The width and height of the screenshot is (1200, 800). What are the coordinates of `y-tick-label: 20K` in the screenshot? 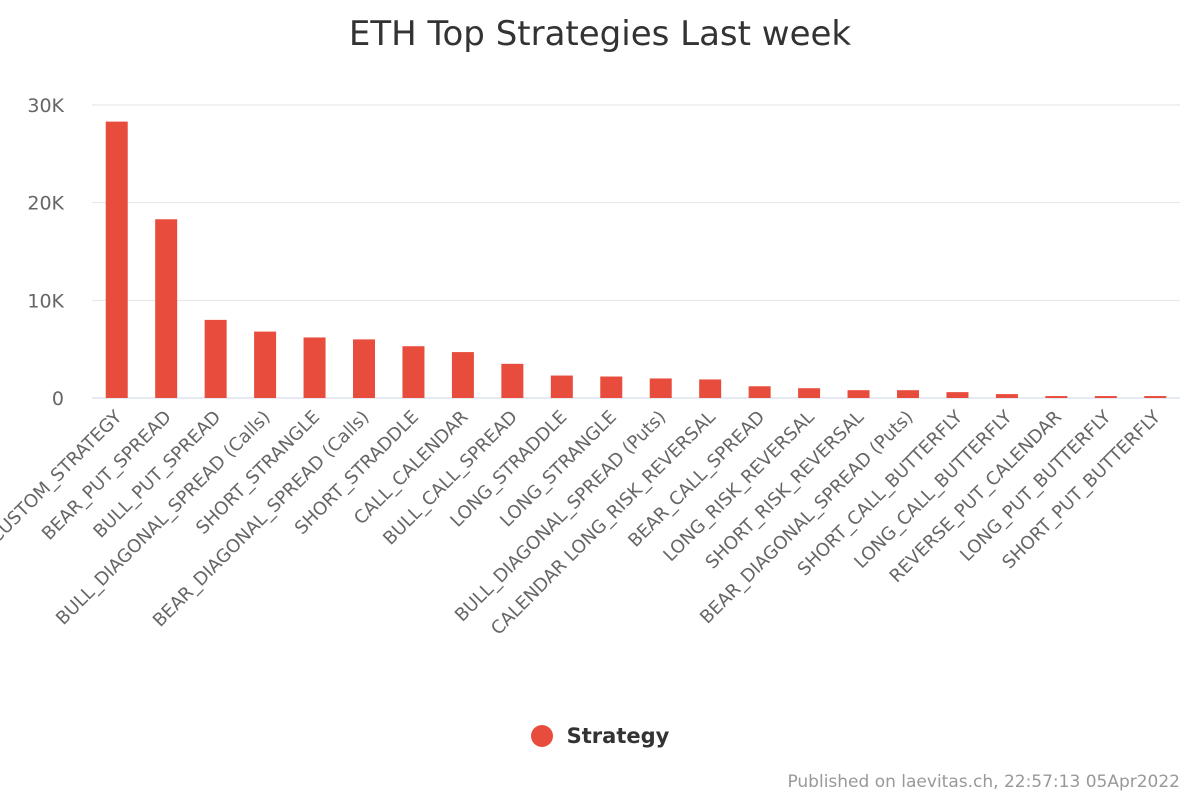 It's located at (45, 204).